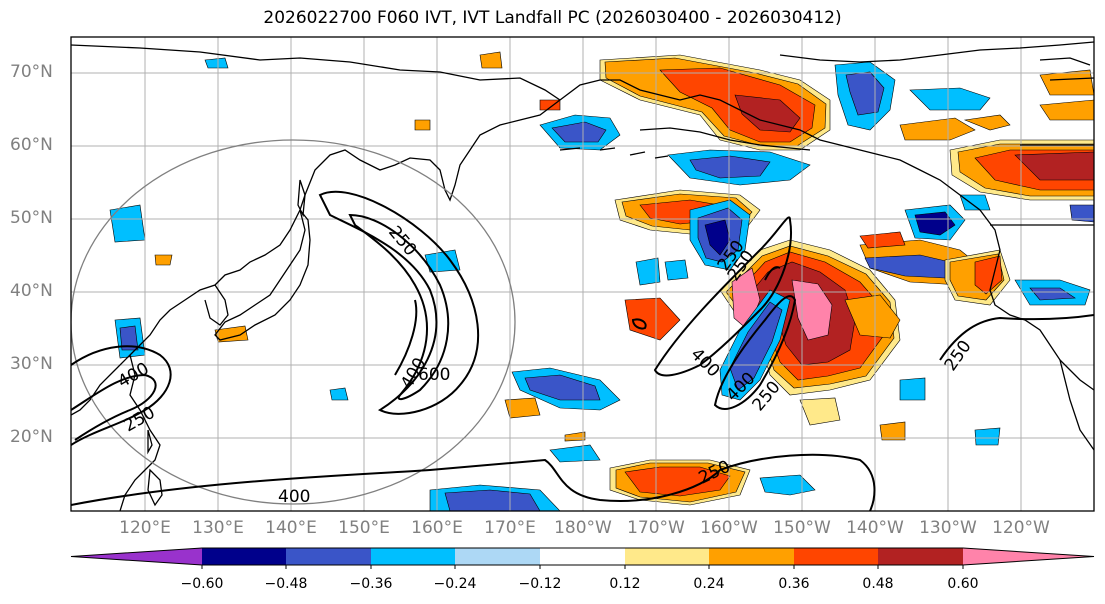 The width and height of the screenshot is (1105, 604). Describe the element at coordinates (202, 584) in the screenshot. I see `colorbar-tick: −0.60` at that location.